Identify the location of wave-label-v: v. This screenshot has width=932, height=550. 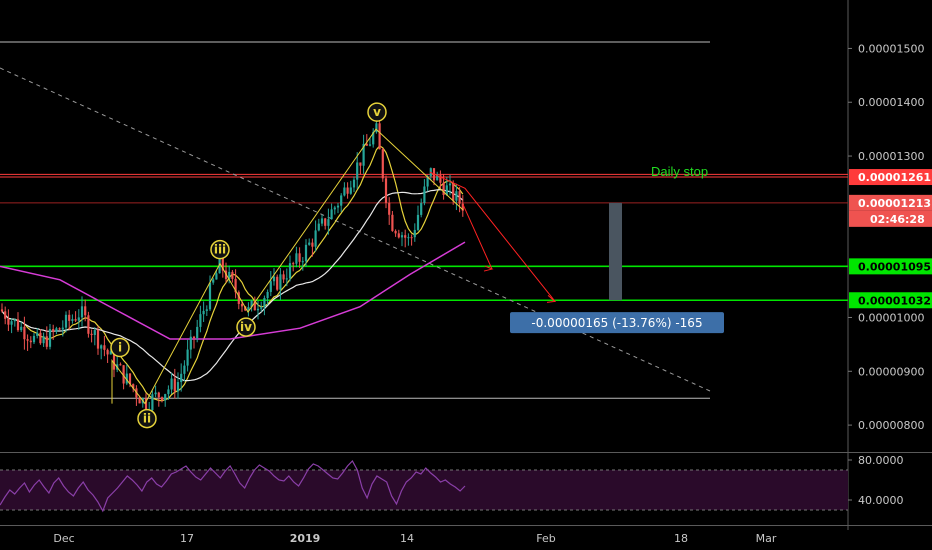
(377, 112).